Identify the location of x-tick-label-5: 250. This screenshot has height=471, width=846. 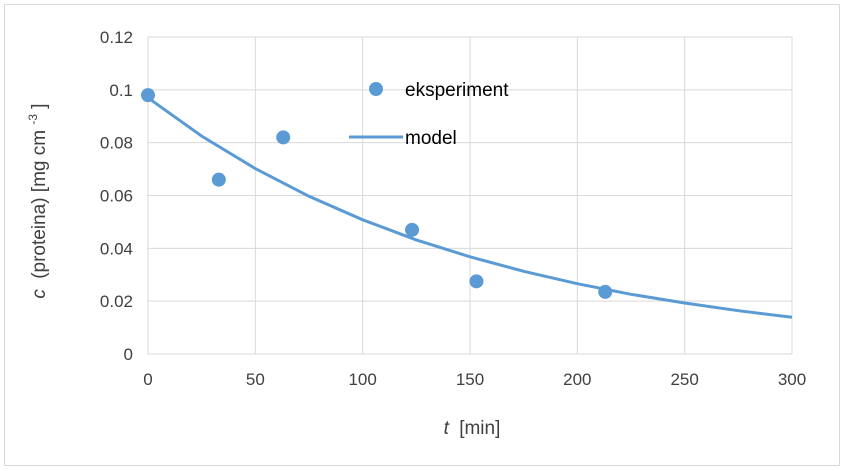
(684, 379).